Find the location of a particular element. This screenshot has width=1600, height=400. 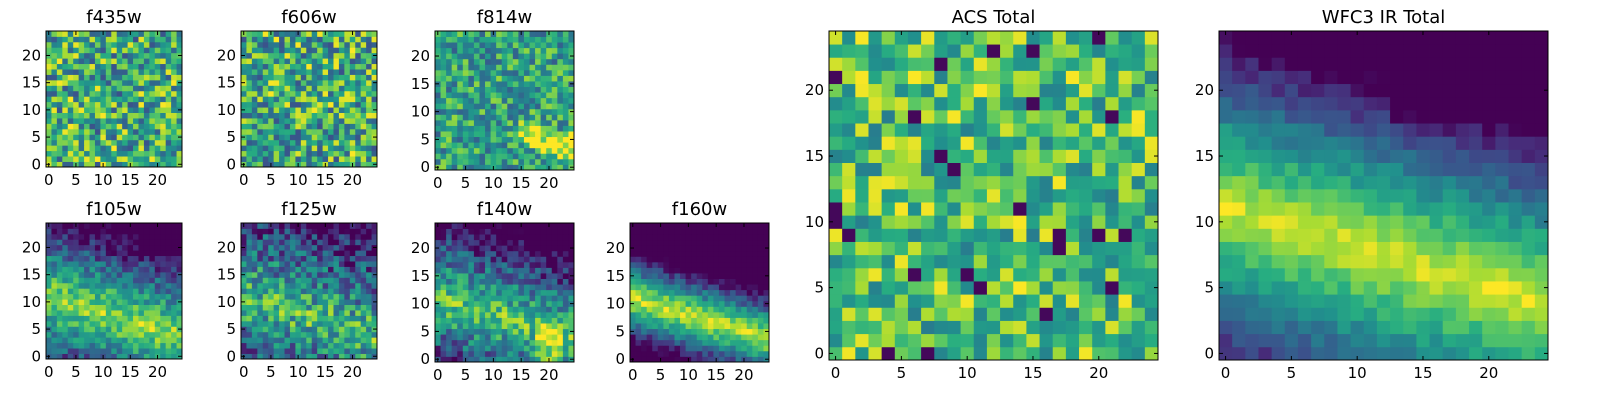

heatmap-cells is located at coordinates (309, 99).